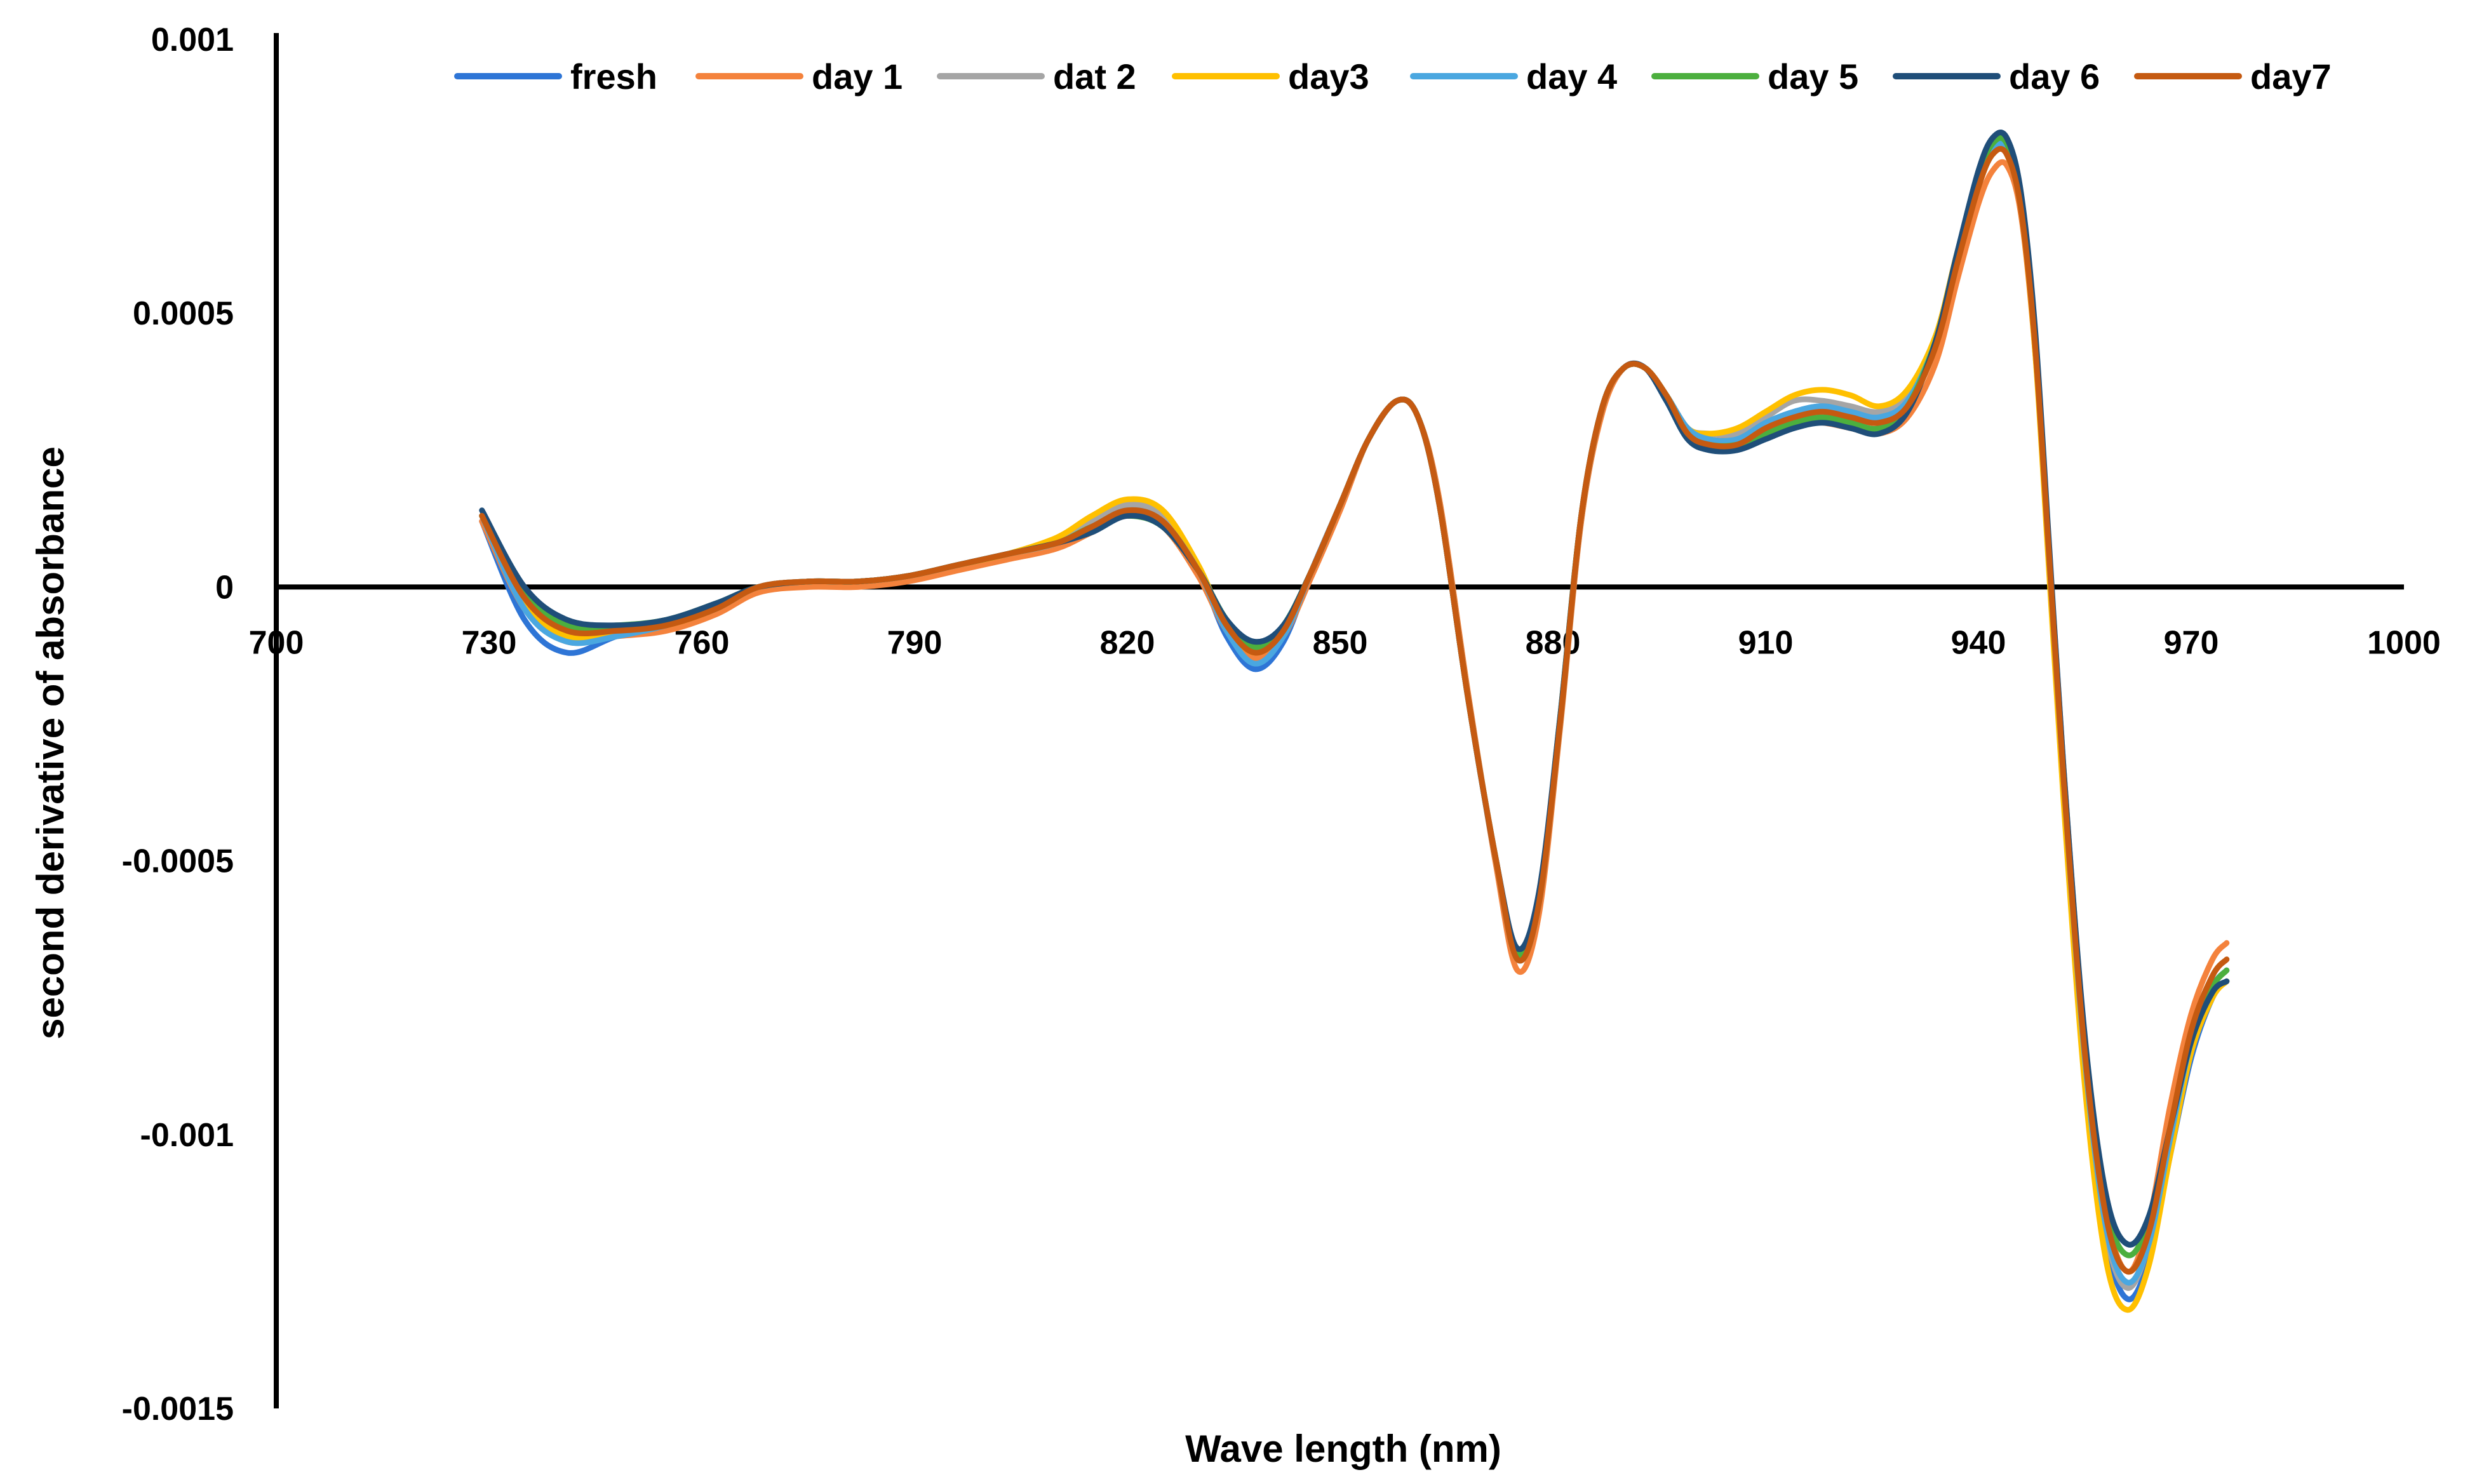 Image resolution: width=2477 pixels, height=1484 pixels. I want to click on x-tick-label: 790, so click(915, 642).